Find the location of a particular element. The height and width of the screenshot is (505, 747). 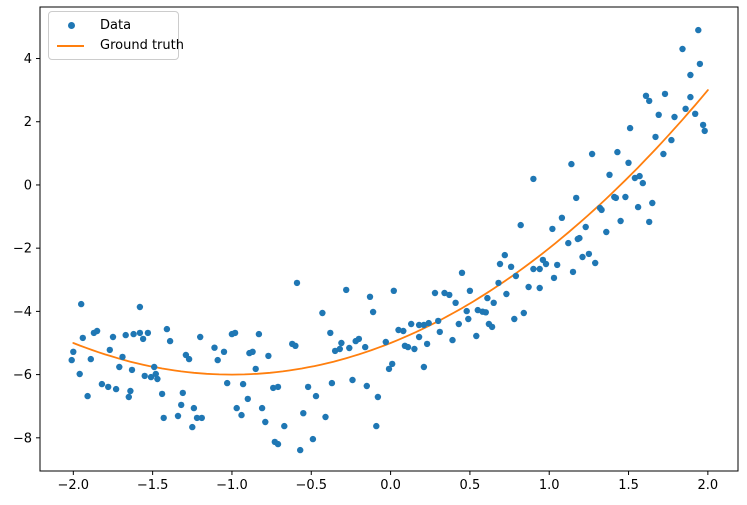

legend-item-ground-truth: Ground truth is located at coordinates (119, 45).